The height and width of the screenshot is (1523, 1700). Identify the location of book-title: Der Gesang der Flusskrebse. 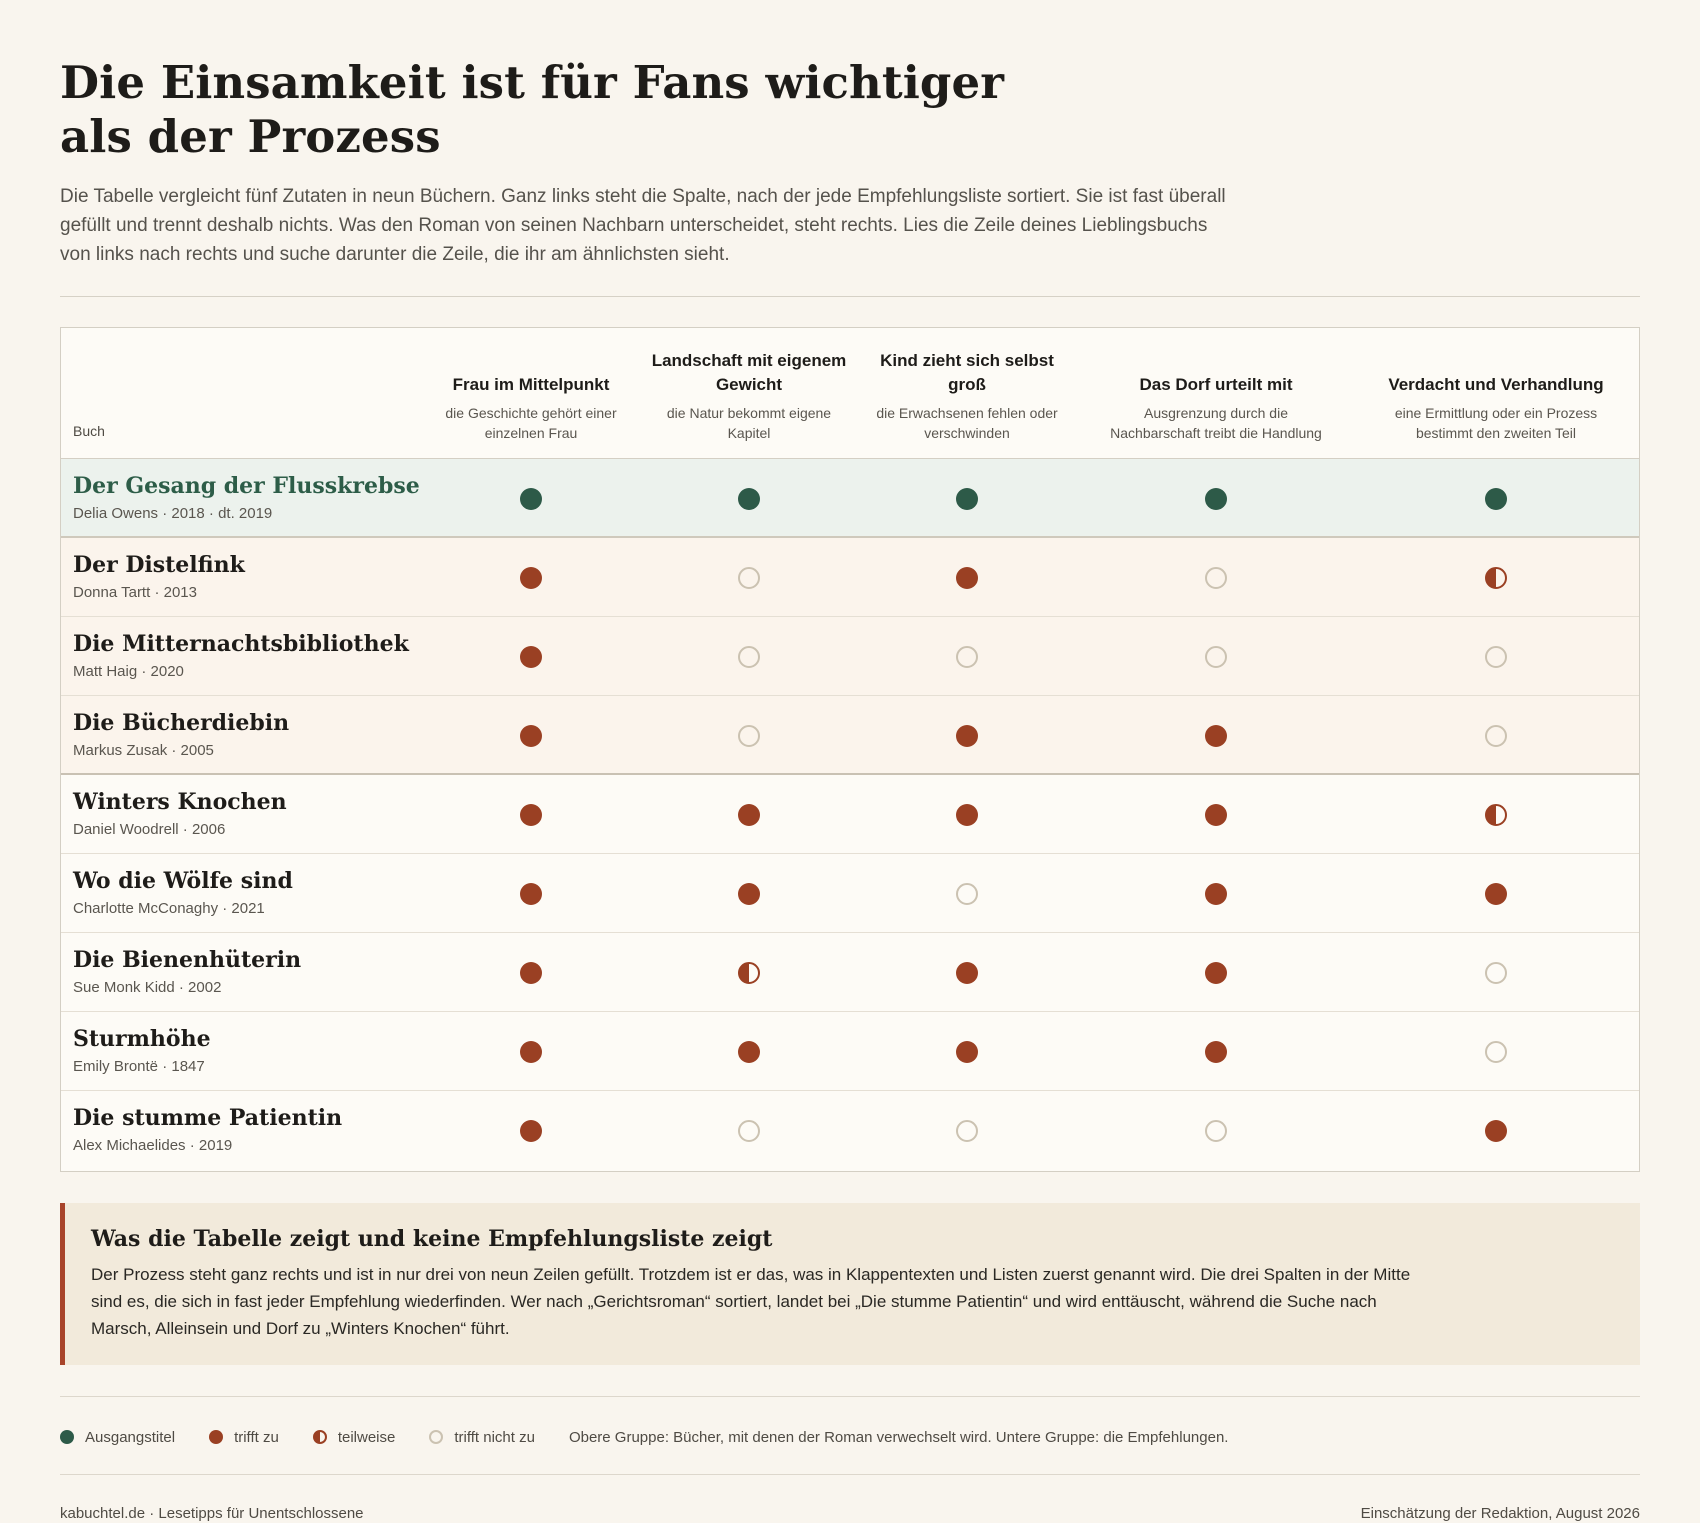
(246, 486).